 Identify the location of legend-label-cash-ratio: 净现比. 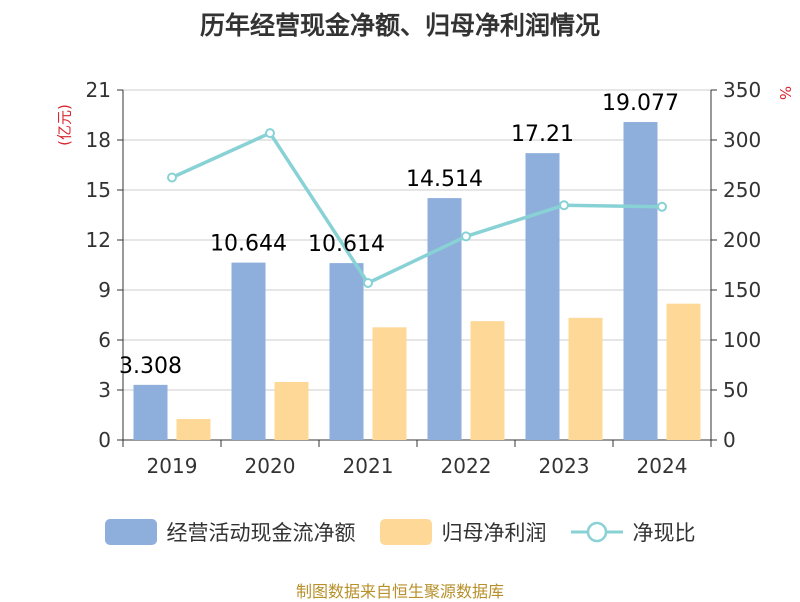
(664, 533).